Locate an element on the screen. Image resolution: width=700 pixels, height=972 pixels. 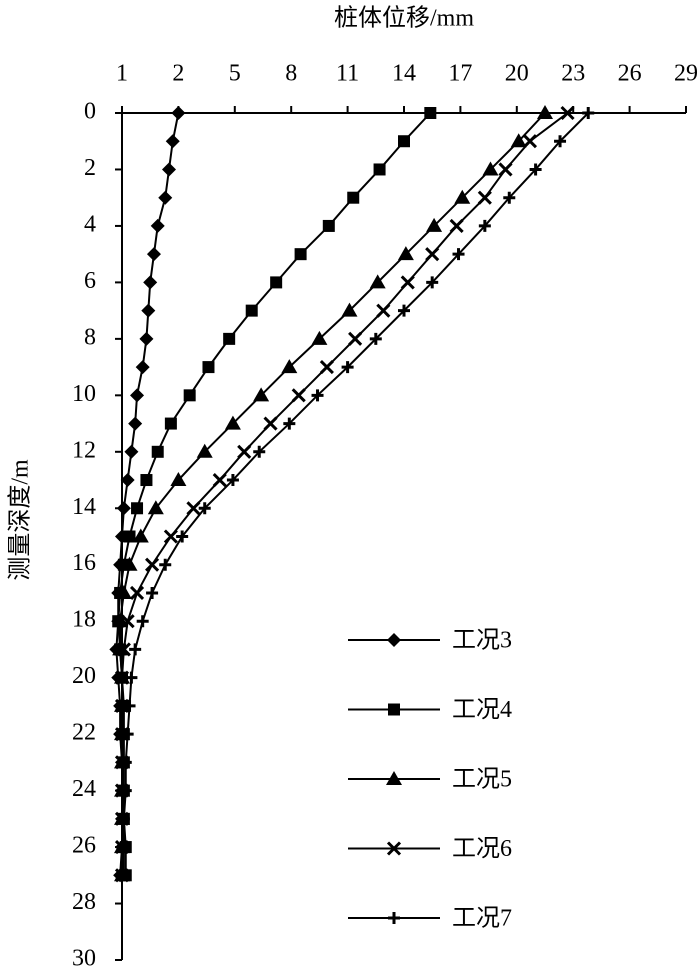
y-tick-label: 6 is located at coordinates (90, 281).